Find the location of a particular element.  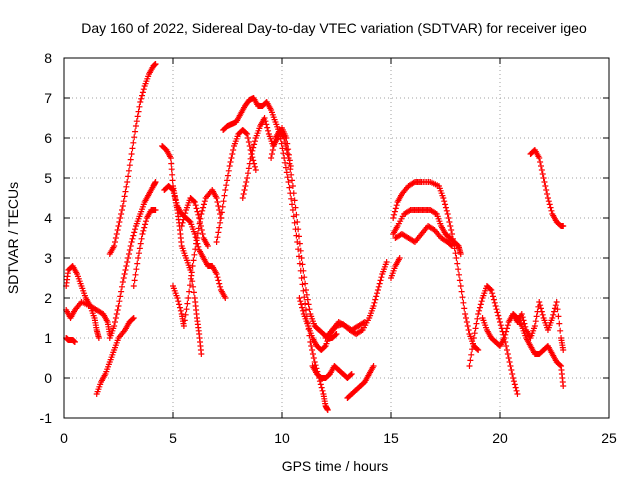

y-axis-label: SDTVAR / TECUs is located at coordinates (13, 238).